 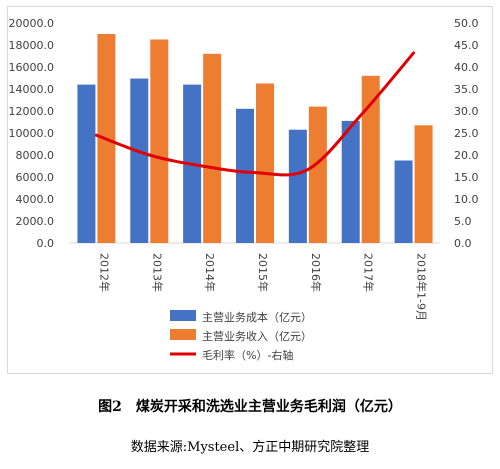 What do you see at coordinates (32, 89) in the screenshot?
I see `y-left-tick-label: 14000.0` at bounding box center [32, 89].